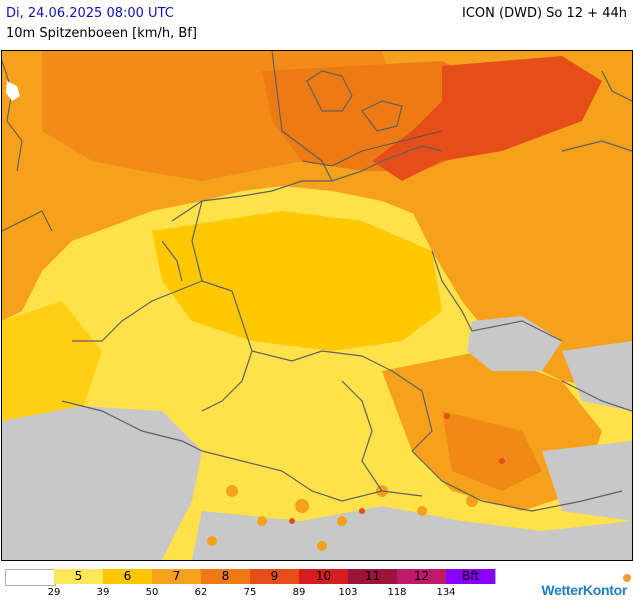  What do you see at coordinates (544, 13) in the screenshot?
I see `model-run-label: ICON (DWD) So 12 + 44h` at bounding box center [544, 13].